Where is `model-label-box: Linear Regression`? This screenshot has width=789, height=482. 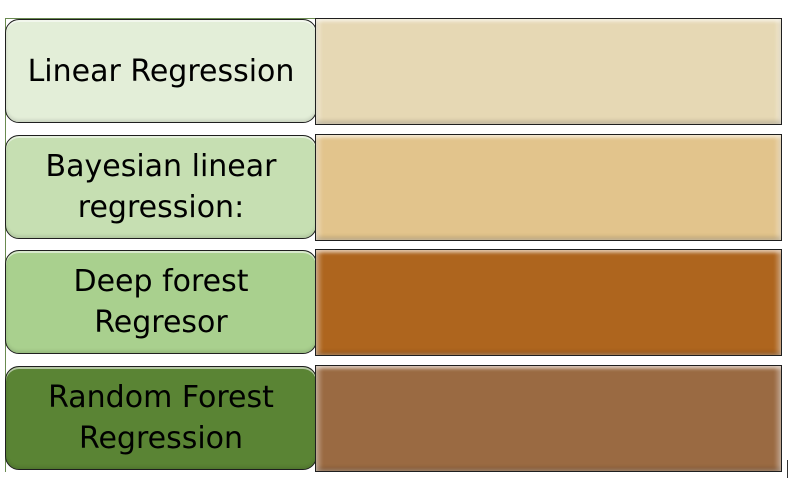 model-label-box: Linear Regression is located at coordinates (161, 71).